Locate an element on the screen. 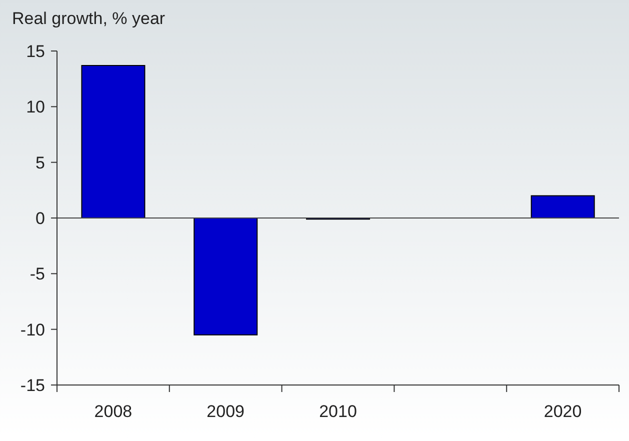  y-axis-title: Real growth, % year is located at coordinates (89, 19).